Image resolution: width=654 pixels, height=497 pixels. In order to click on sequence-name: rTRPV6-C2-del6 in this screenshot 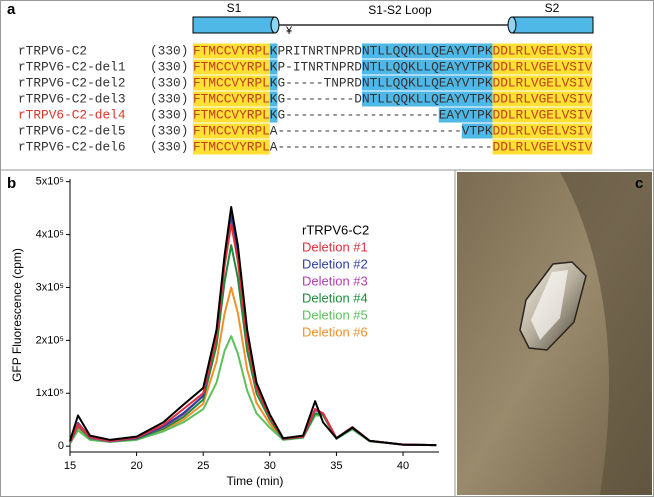, I will do `click(72, 146)`.